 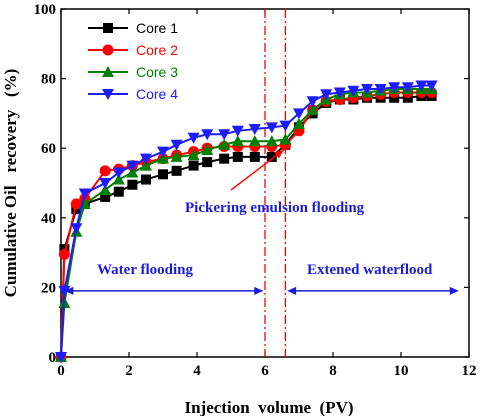 I want to click on y-tick-label: 80, so click(x=48, y=80).